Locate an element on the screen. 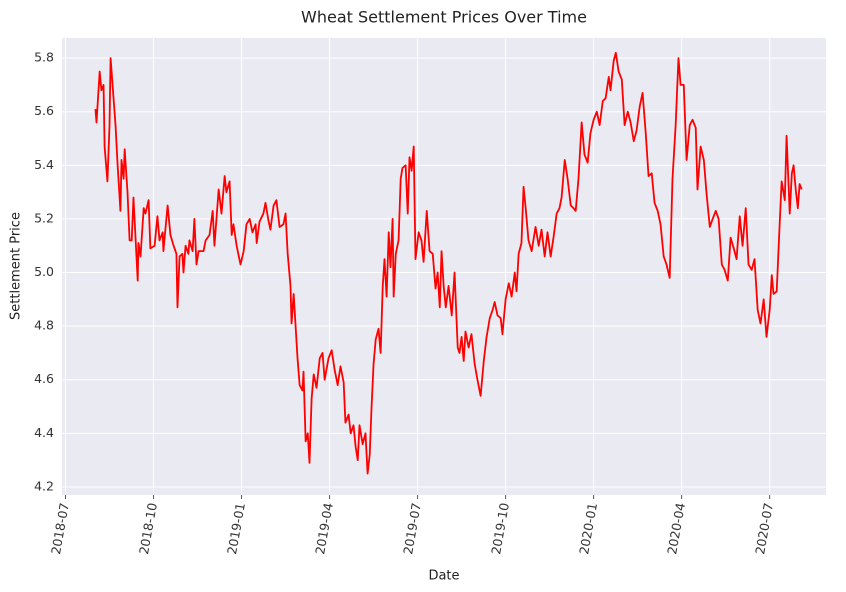 The height and width of the screenshot is (592, 846). y-axis-label: Settlement Price is located at coordinates (16, 266).